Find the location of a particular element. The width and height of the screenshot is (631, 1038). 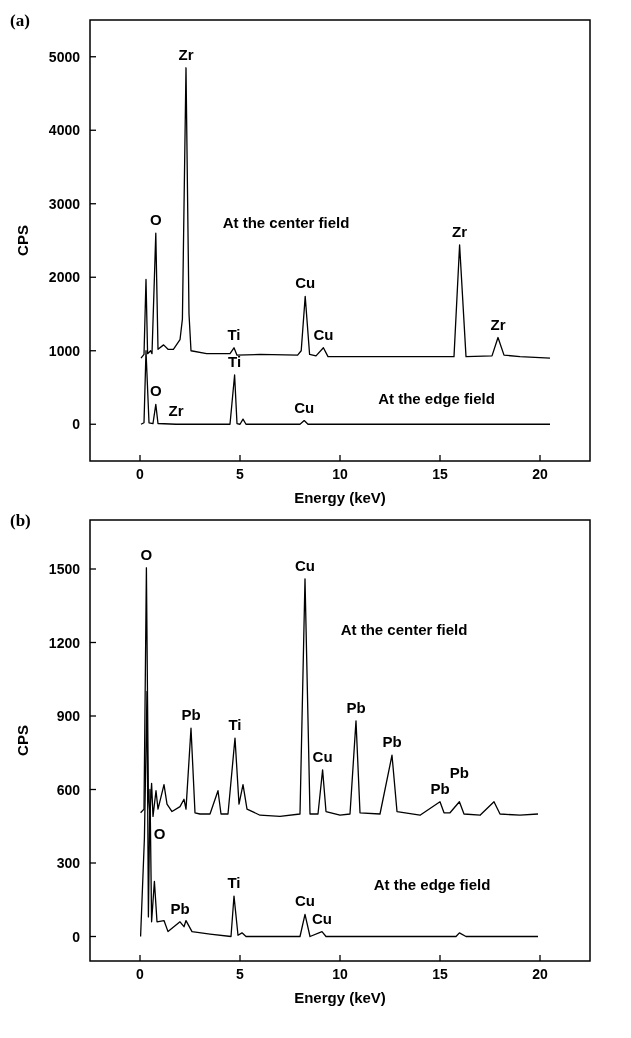

y-tick-label: 1500 is located at coordinates (64, 569).